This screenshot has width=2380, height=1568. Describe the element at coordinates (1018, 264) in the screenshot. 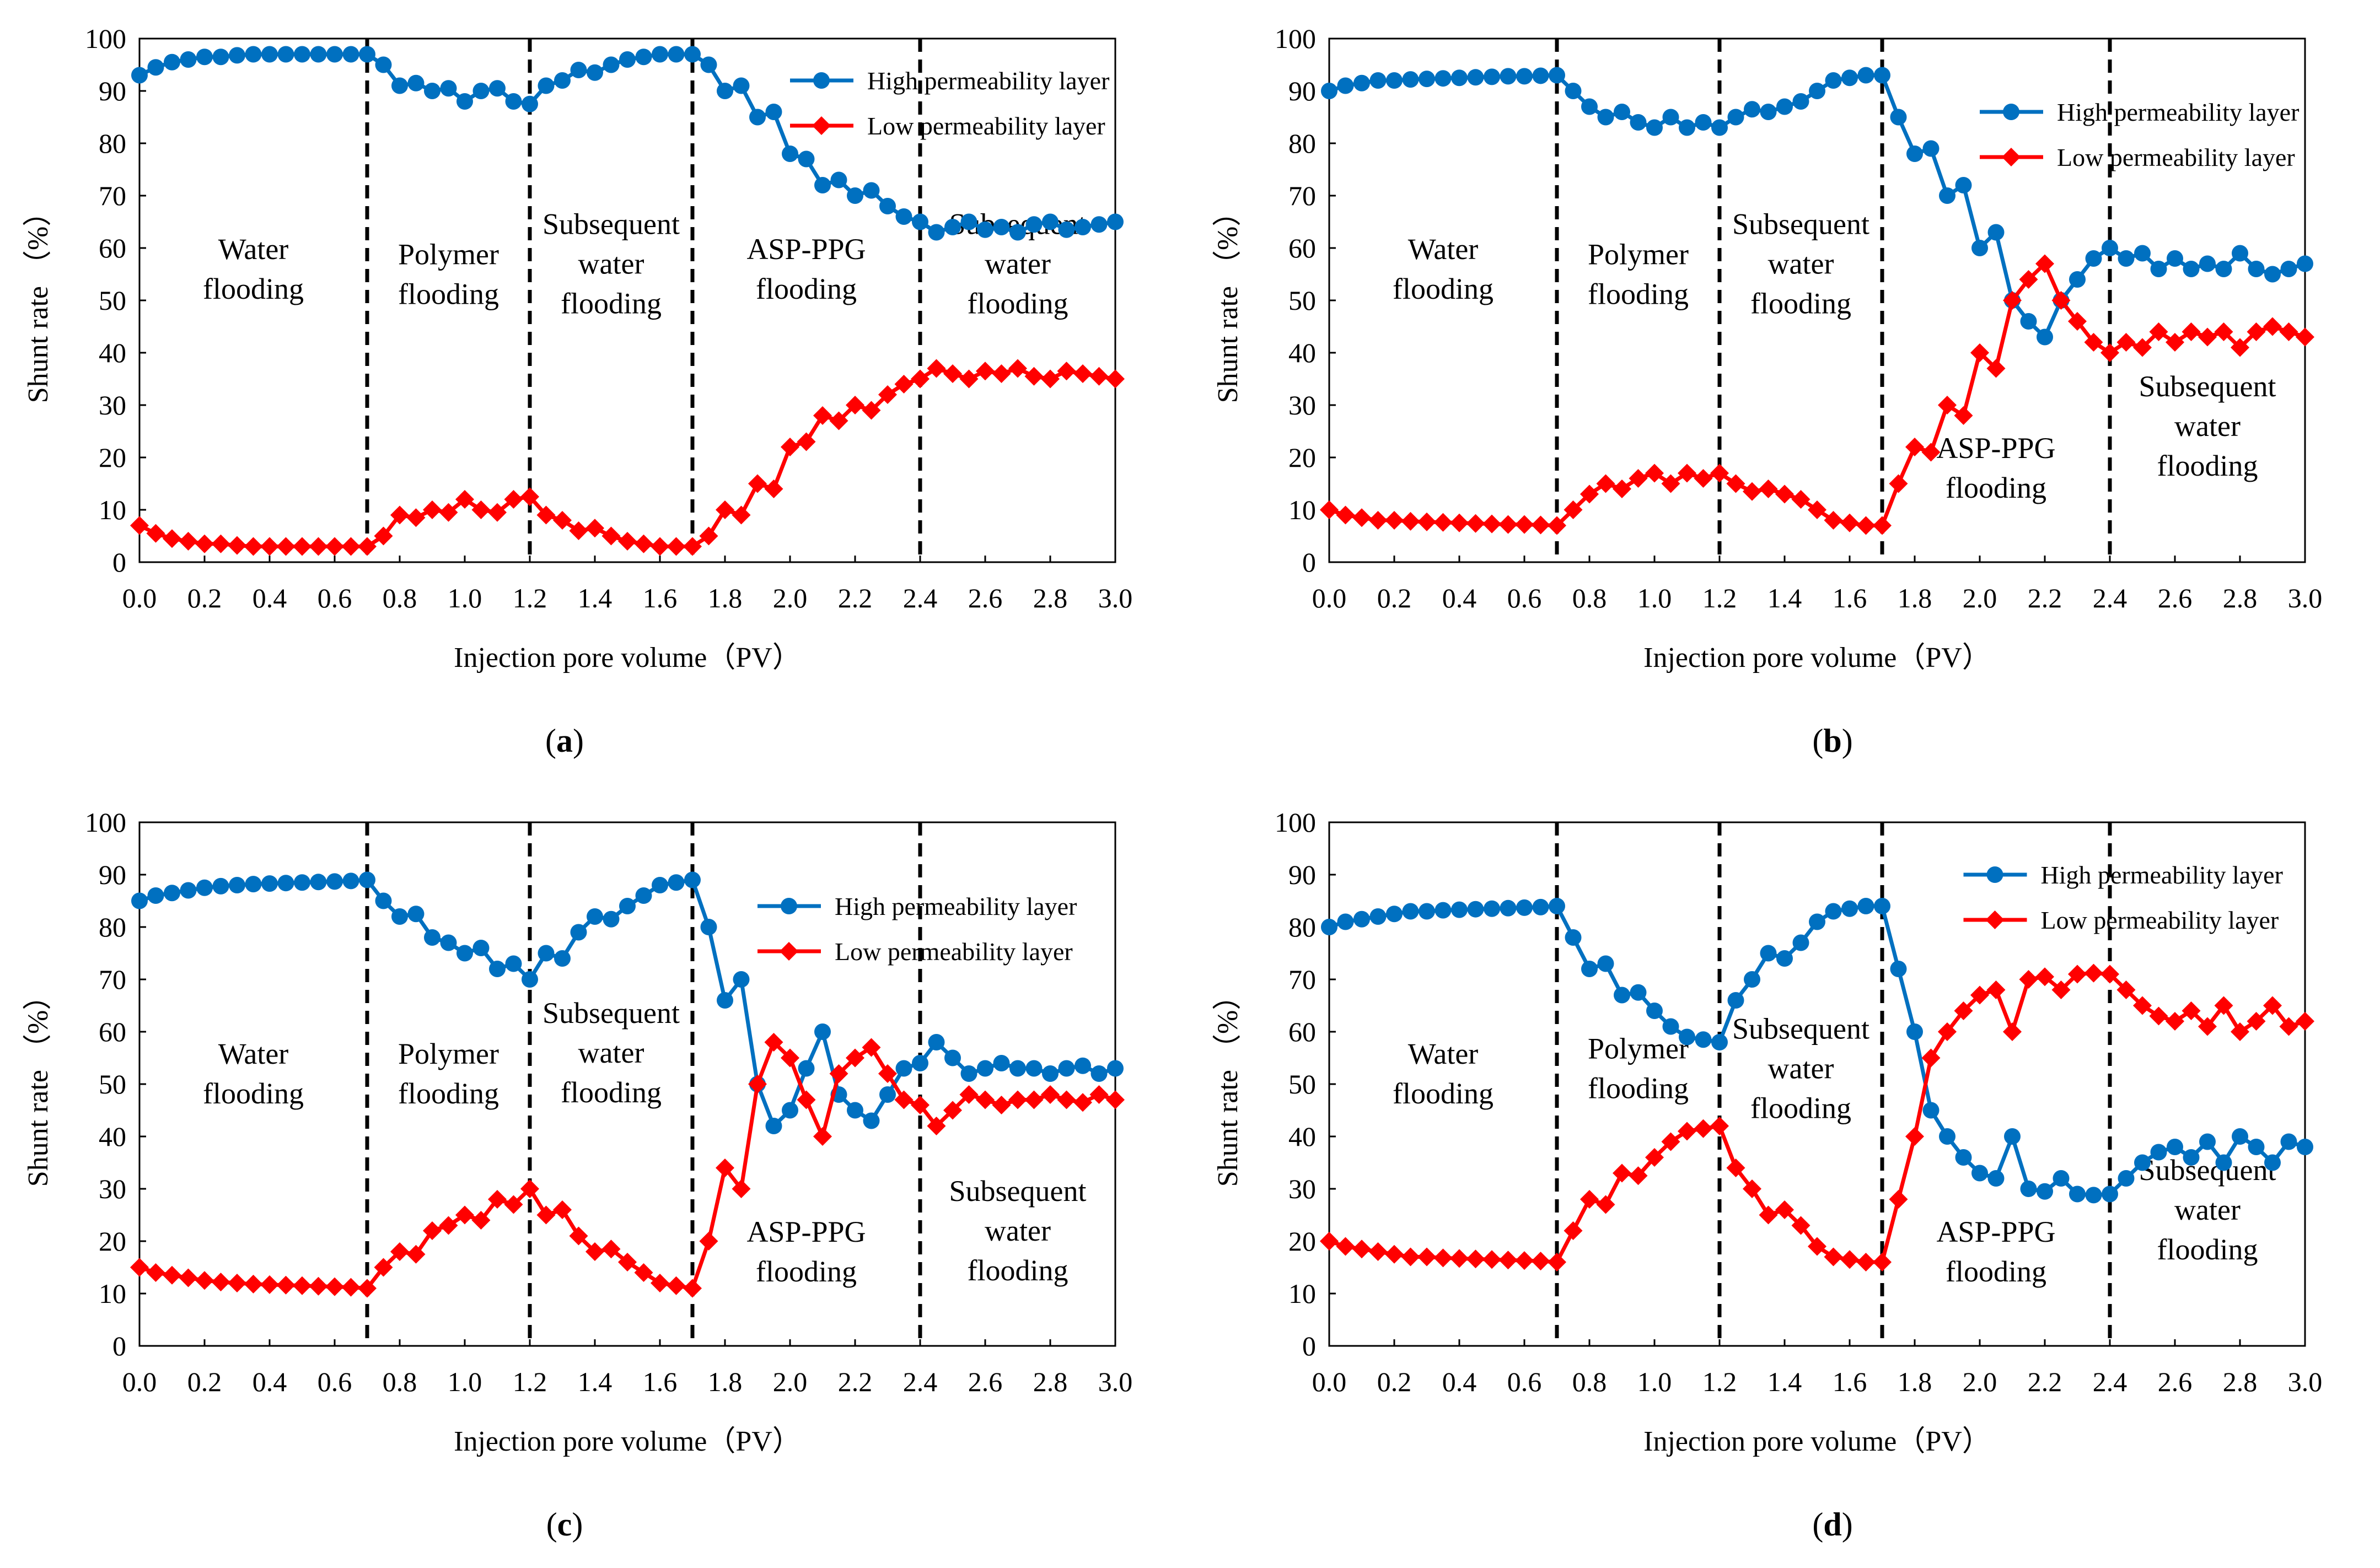

I see `stage-label-line: water` at that location.